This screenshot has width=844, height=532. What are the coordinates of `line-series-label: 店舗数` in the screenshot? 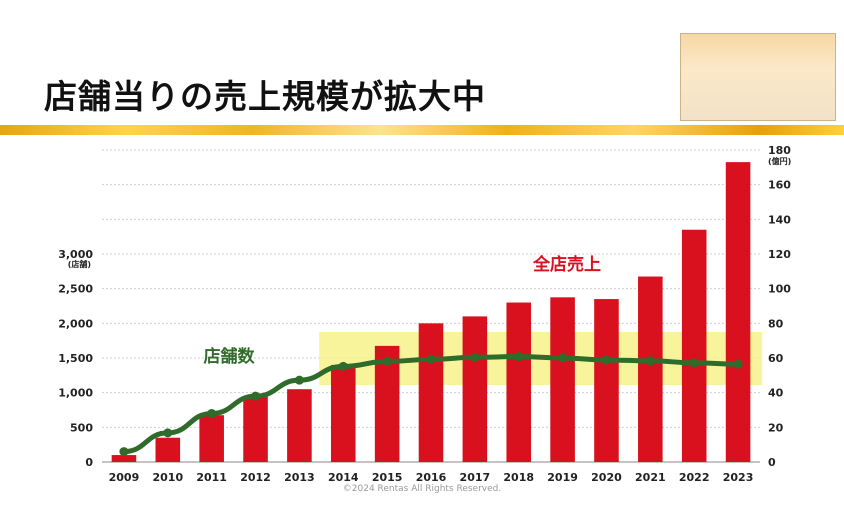 It's located at (230, 356).